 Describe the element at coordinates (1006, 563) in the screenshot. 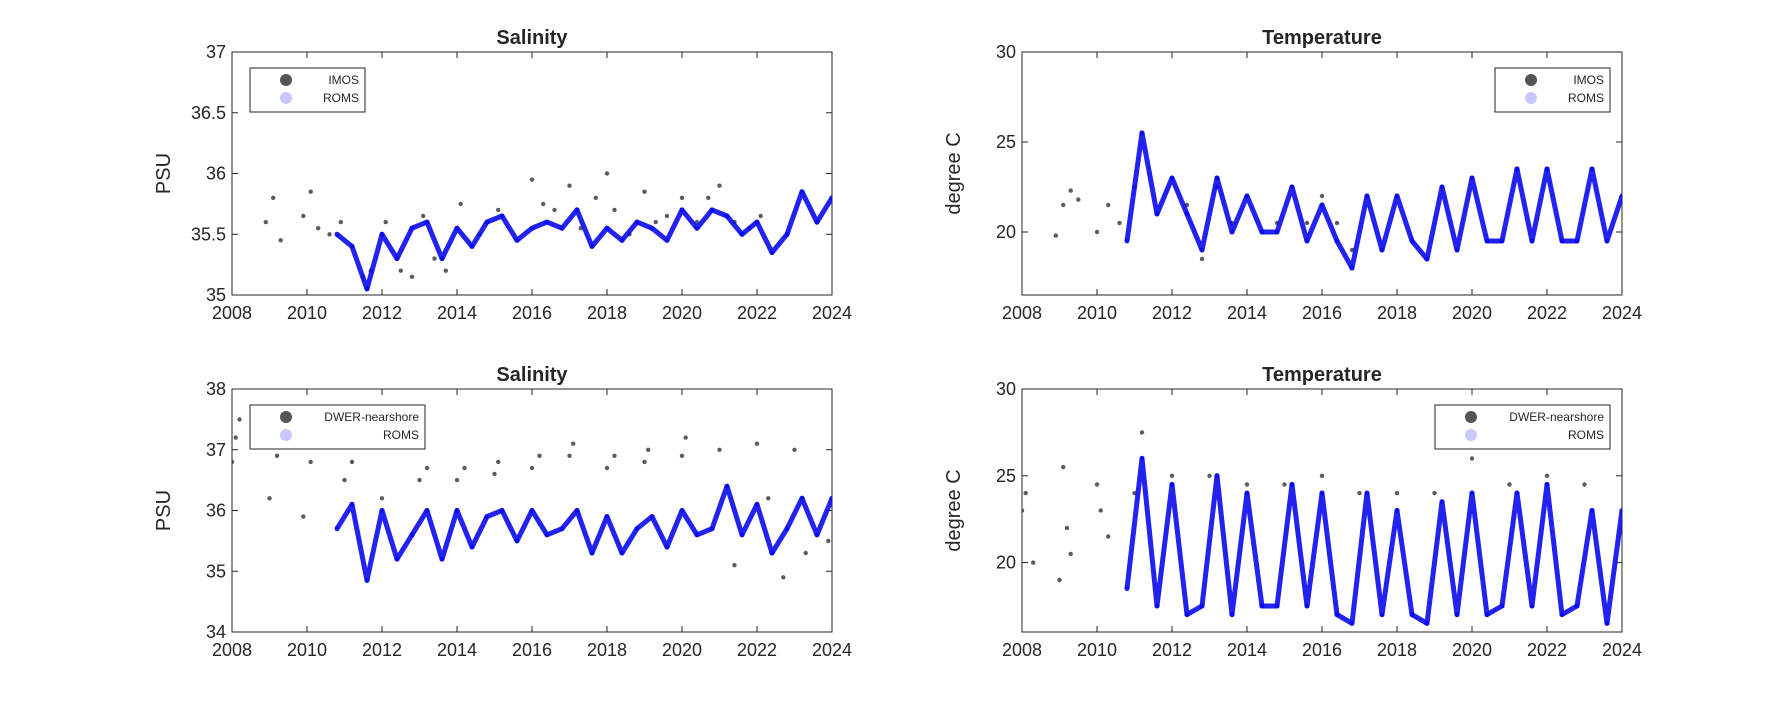

I see `y-tick-label: 20` at that location.